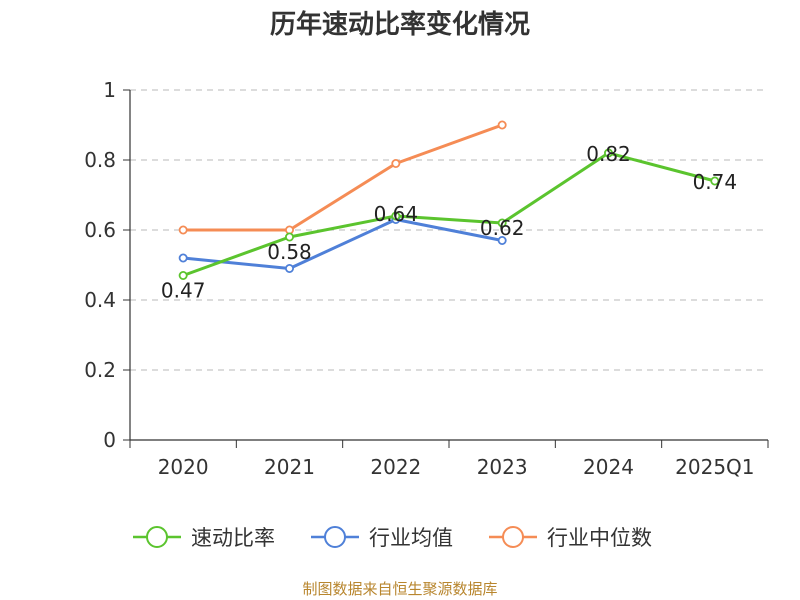 The width and height of the screenshot is (800, 600). I want to click on x-tick-label: 2025Q1, so click(714, 467).